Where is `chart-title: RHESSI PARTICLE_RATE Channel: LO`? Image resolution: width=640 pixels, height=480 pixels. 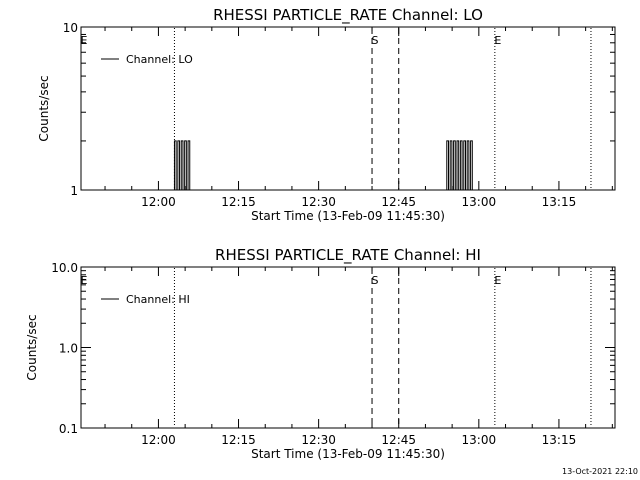 chart-title: RHESSI PARTICLE_RATE Channel: LO is located at coordinates (348, 15).